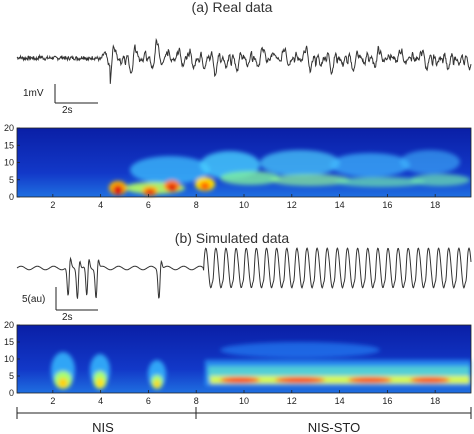 The width and height of the screenshot is (474, 434). Describe the element at coordinates (244, 273) in the screenshot. I see `simulated-trace` at that location.